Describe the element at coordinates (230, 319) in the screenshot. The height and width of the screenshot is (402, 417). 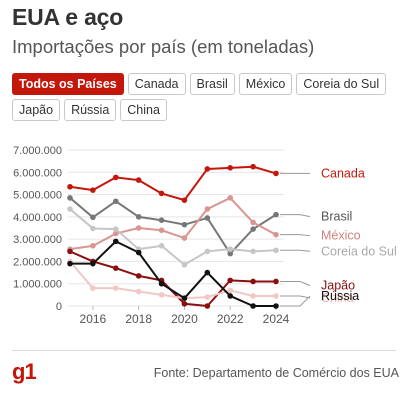
I see `x-tick-label: 2022` at that location.